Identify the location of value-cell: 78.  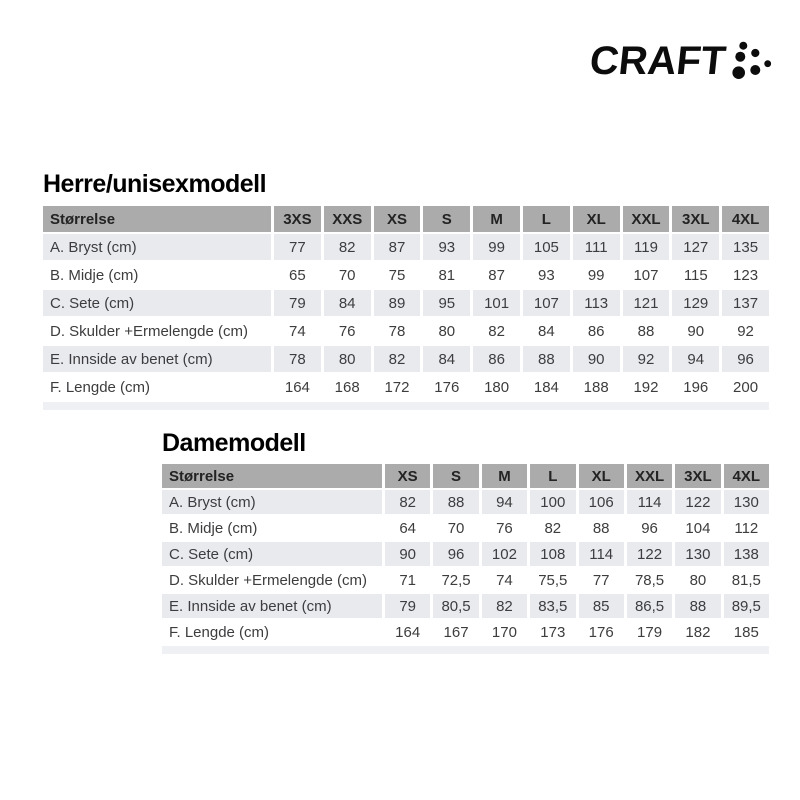
(397, 331).